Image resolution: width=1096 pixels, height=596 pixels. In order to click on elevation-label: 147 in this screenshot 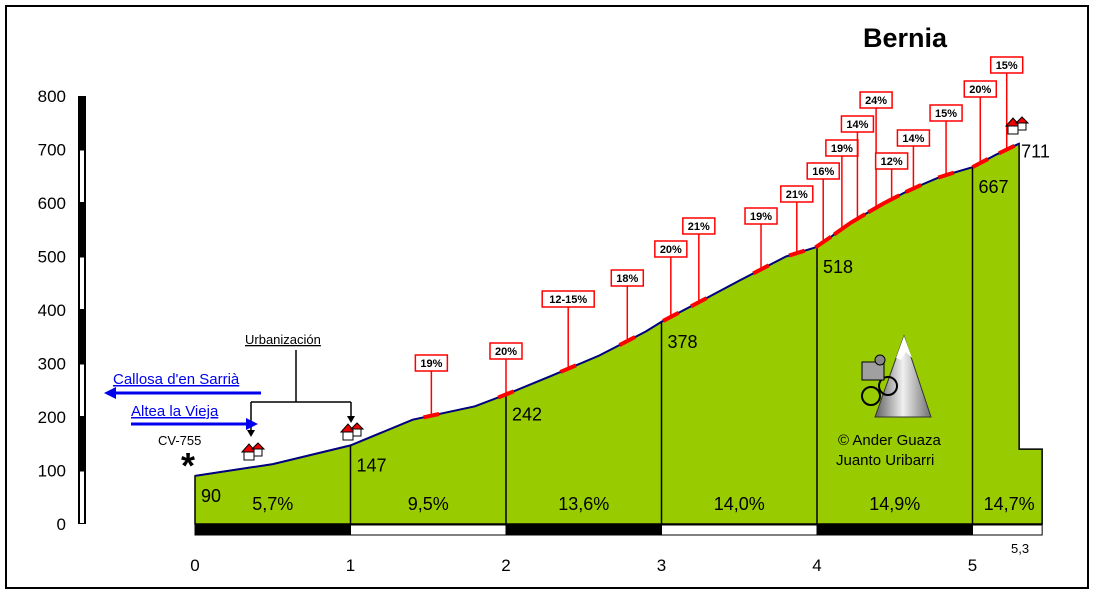, I will do `click(372, 465)`.